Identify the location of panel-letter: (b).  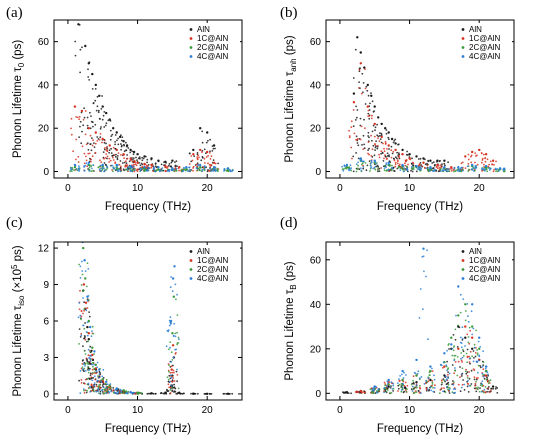
(289, 13).